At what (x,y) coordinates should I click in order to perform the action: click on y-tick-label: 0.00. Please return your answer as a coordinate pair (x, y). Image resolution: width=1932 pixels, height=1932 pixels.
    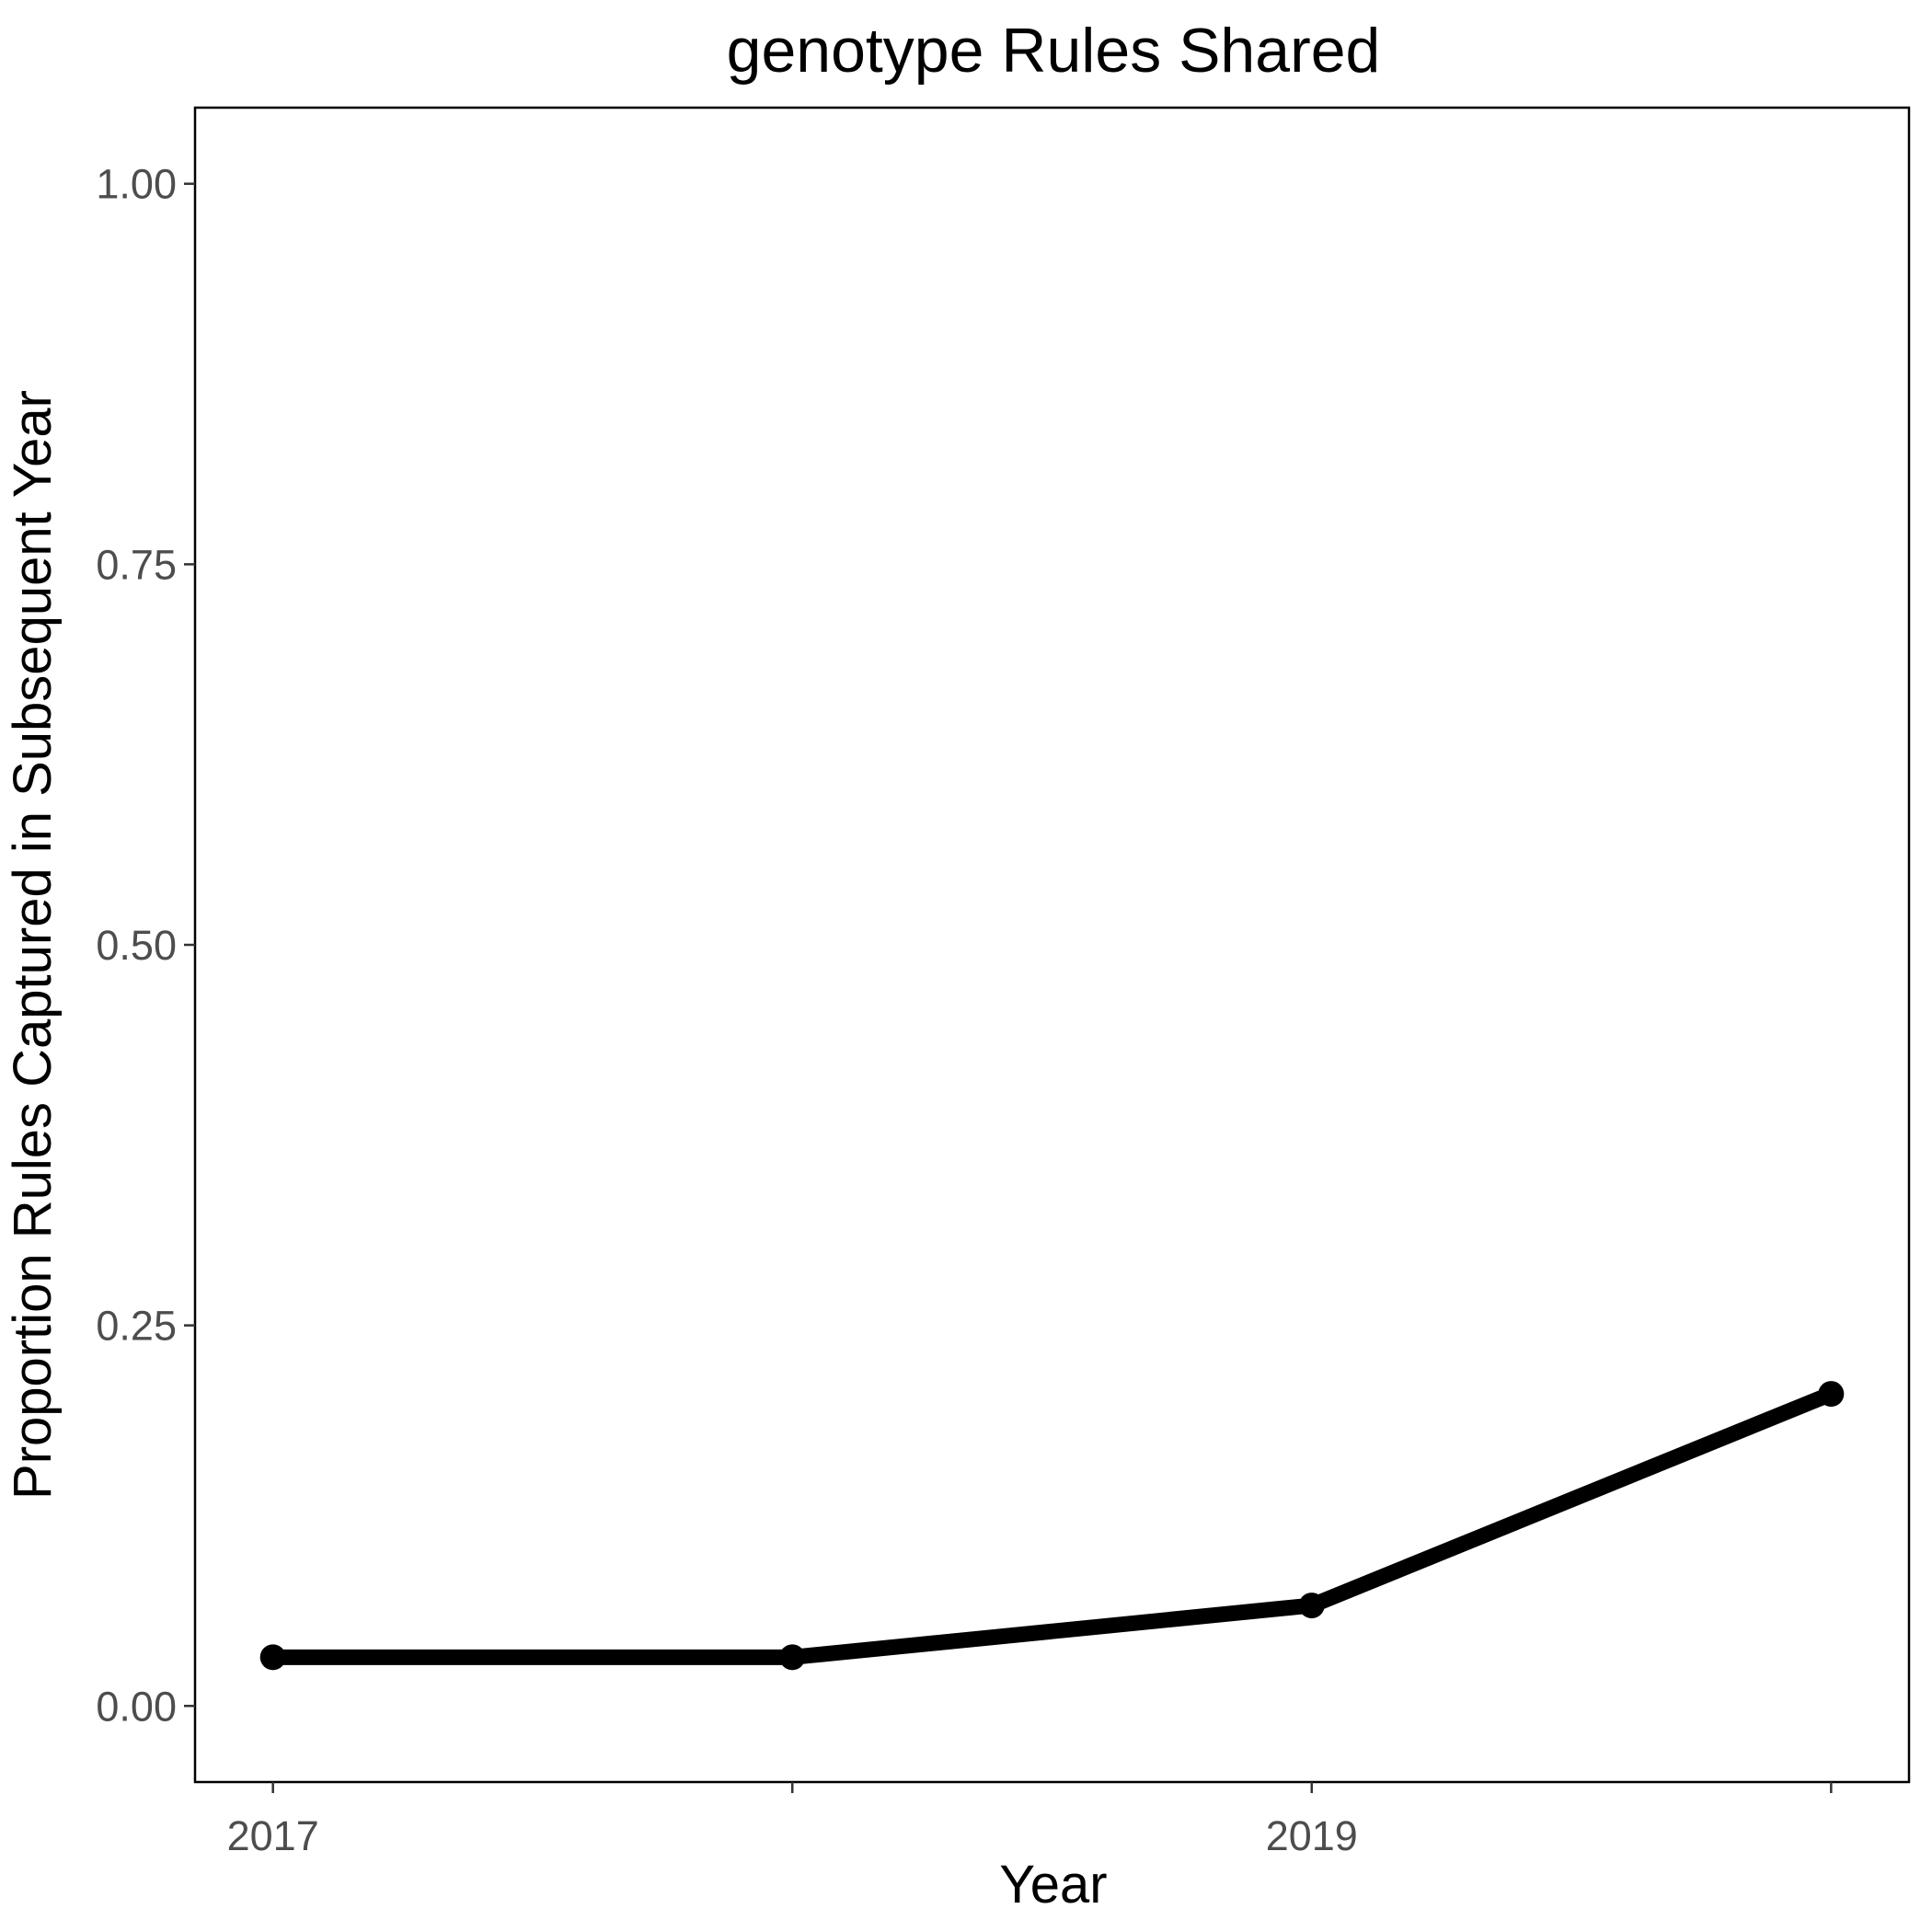
    Looking at the image, I should click on (136, 1706).